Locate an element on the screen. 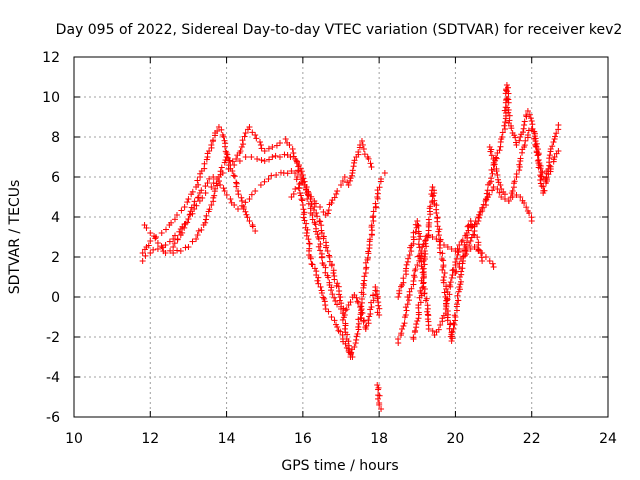  y-tick-label: 2 is located at coordinates (55, 258).